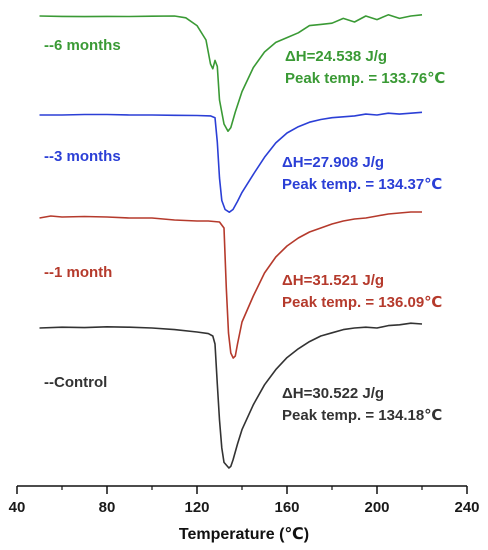 This screenshot has width=488, height=550. Describe the element at coordinates (244, 534) in the screenshot. I see `x-axis-title: Temperature (℃)` at that location.